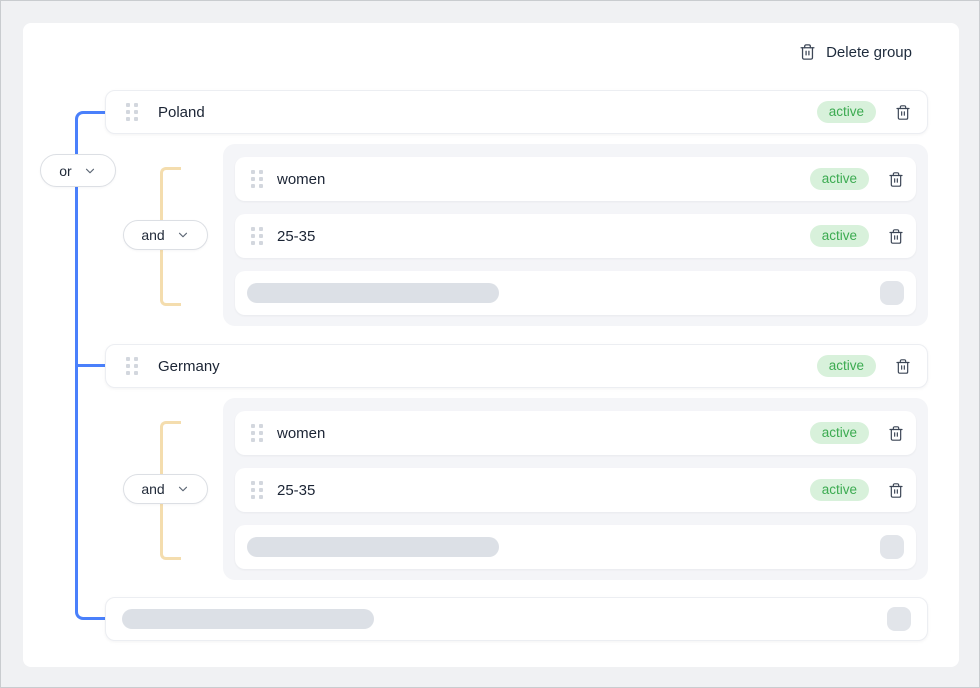  What do you see at coordinates (869, 52) in the screenshot?
I see `delete-group-label: Delete group` at bounding box center [869, 52].